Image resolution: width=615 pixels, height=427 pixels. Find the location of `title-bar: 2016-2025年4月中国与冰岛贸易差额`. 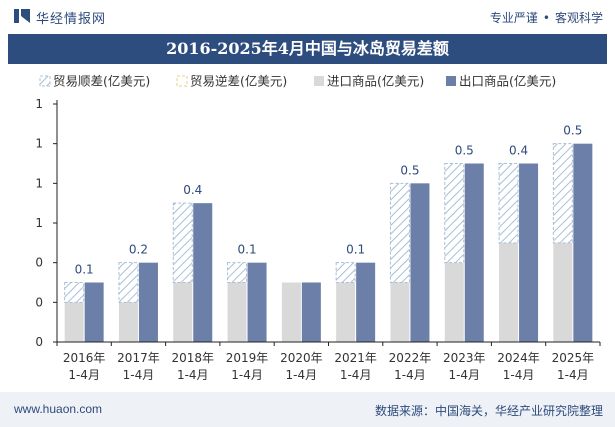

title-bar: 2016-2025年4月中国与冰岛贸易差额 is located at coordinates (307, 49).